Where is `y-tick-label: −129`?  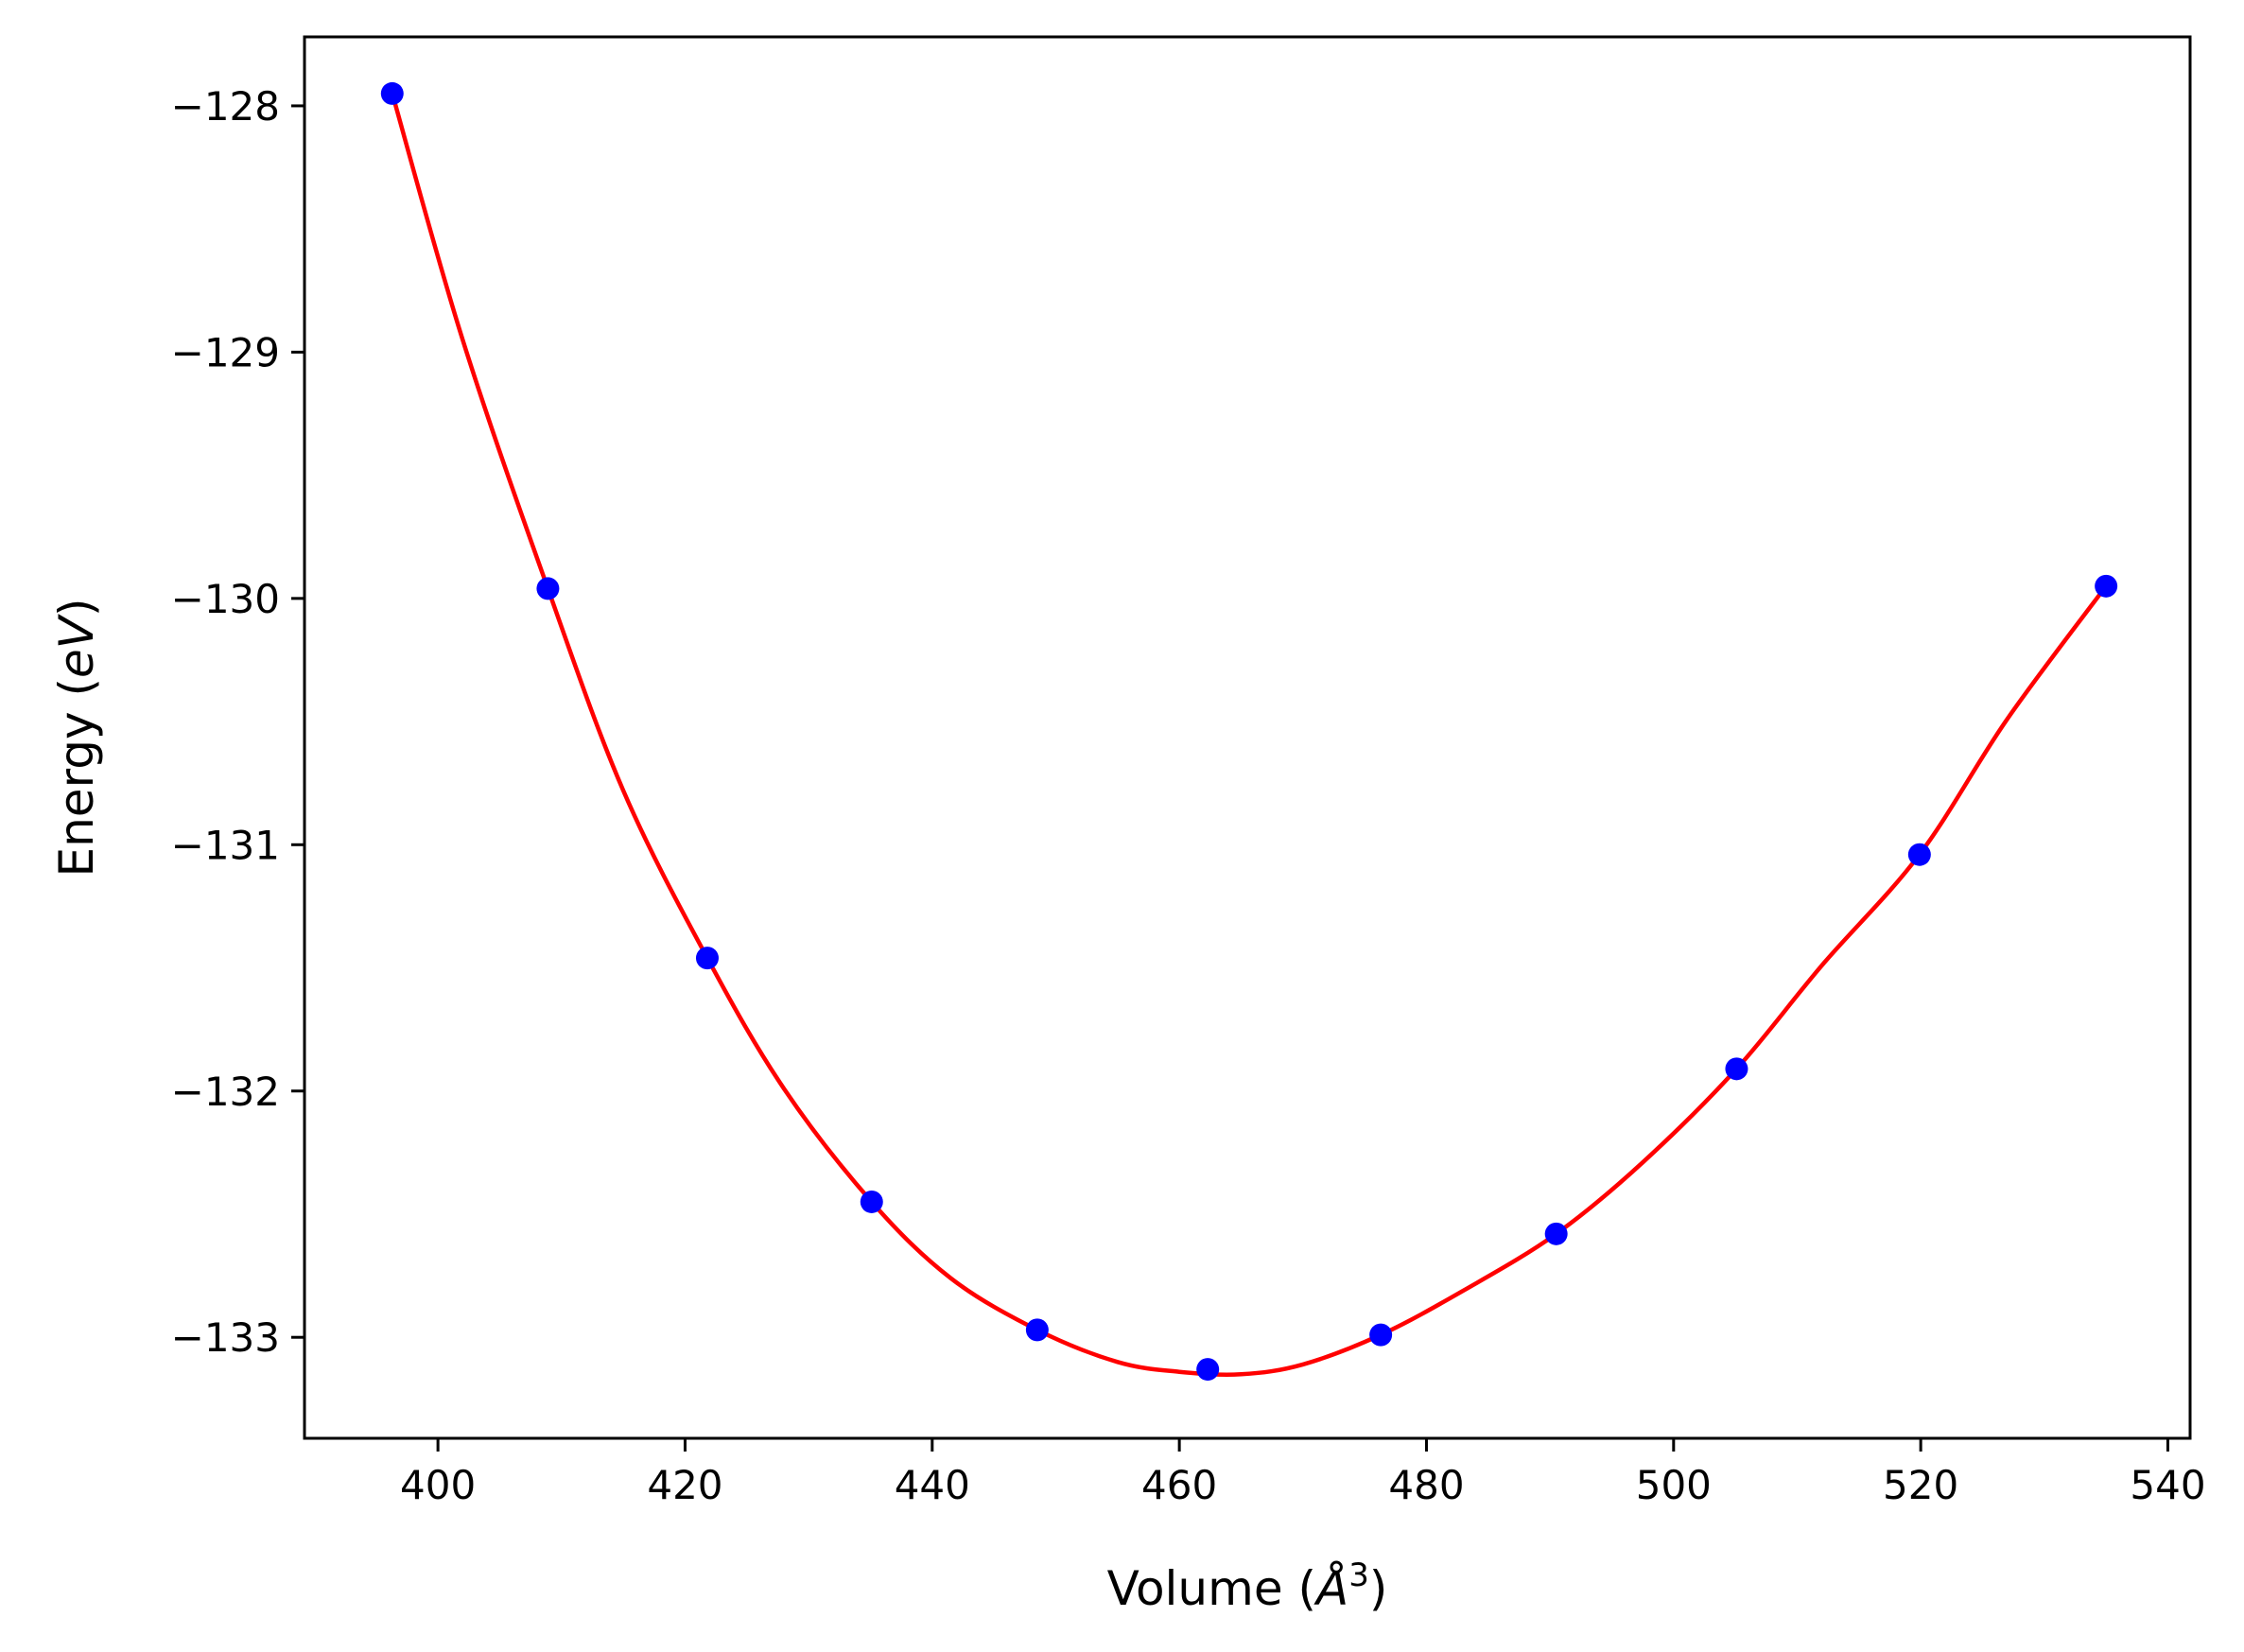
y-tick-label: −129 is located at coordinates (225, 352).